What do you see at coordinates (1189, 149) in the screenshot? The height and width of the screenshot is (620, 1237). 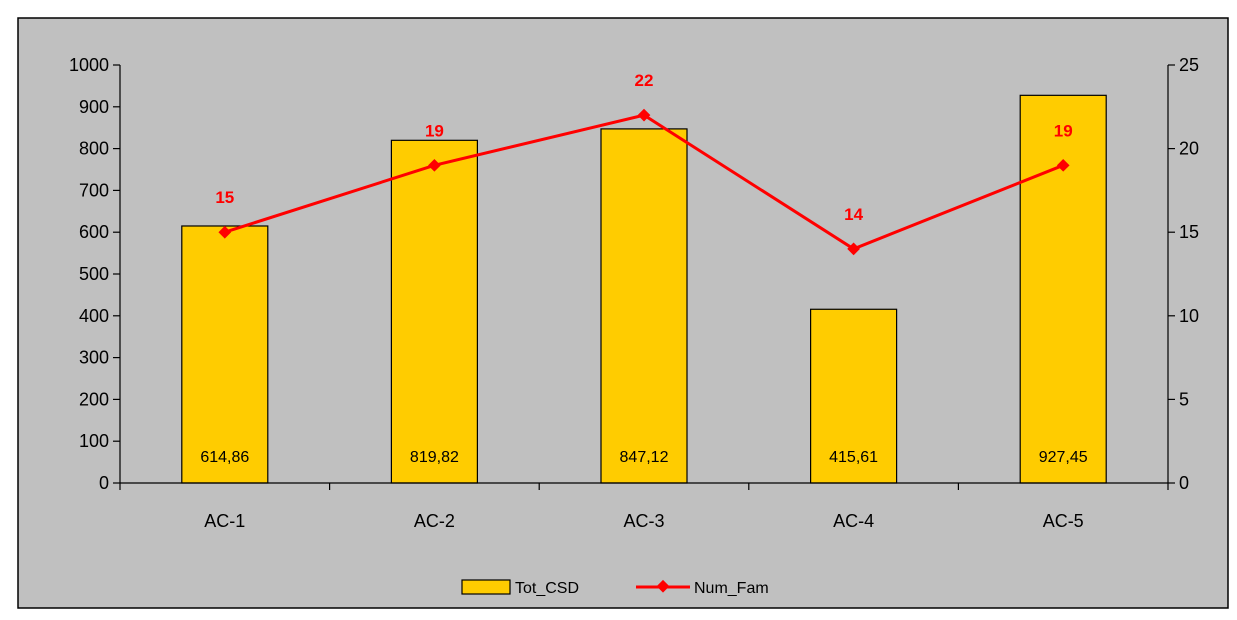 I see `y-right-tick-label: 20` at bounding box center [1189, 149].